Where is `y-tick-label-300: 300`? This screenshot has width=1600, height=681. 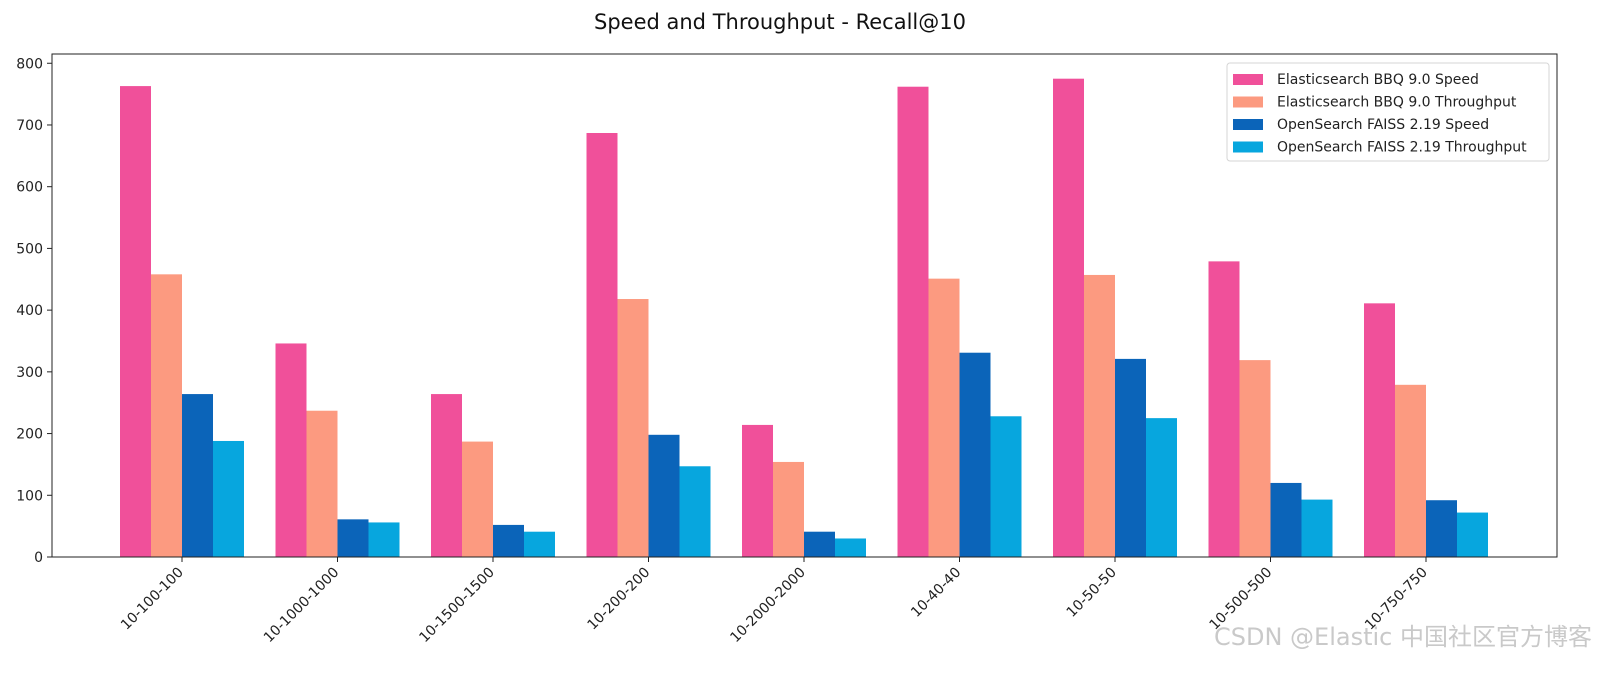 y-tick-label-300: 300 is located at coordinates (29, 373).